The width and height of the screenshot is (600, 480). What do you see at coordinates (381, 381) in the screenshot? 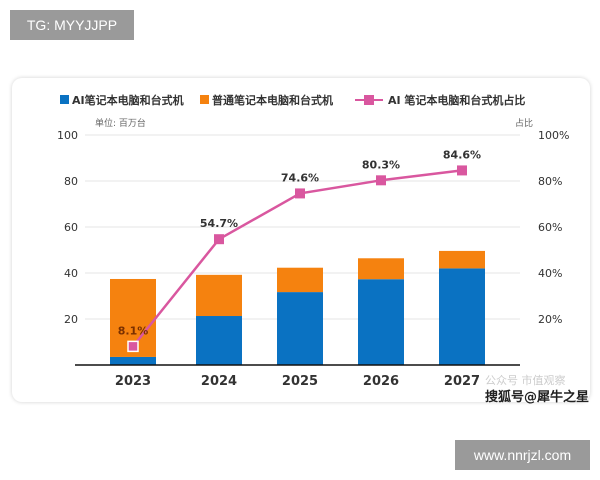
I see `x-tick-label: 2026` at bounding box center [381, 381].